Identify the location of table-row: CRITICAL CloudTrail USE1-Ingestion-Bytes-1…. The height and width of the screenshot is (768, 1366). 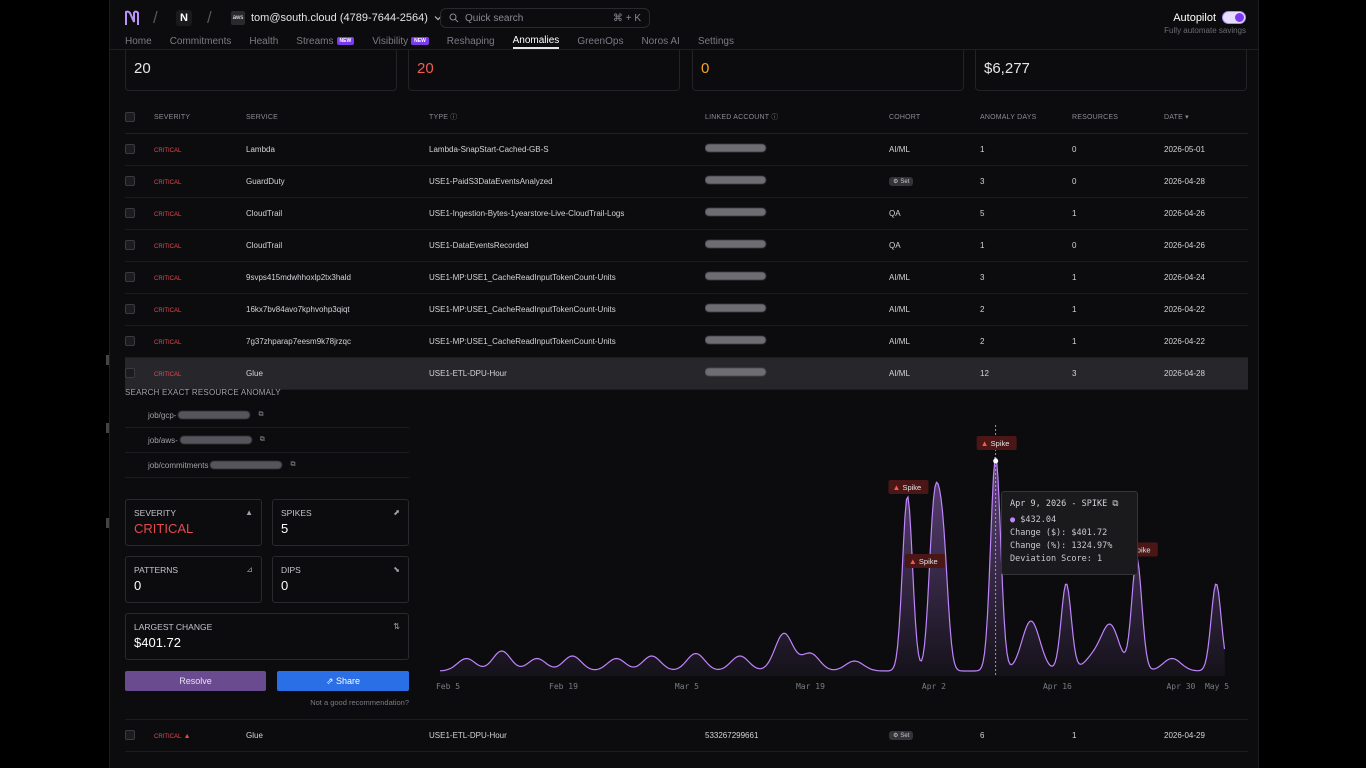
(686, 213).